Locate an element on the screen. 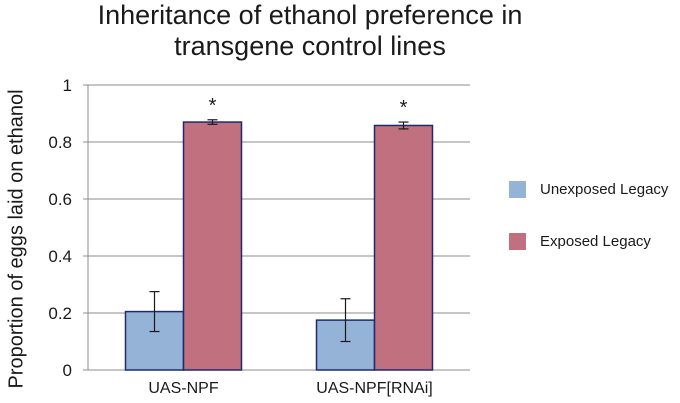  legend-label-unexposed: Unexposed Legacy is located at coordinates (604, 189).